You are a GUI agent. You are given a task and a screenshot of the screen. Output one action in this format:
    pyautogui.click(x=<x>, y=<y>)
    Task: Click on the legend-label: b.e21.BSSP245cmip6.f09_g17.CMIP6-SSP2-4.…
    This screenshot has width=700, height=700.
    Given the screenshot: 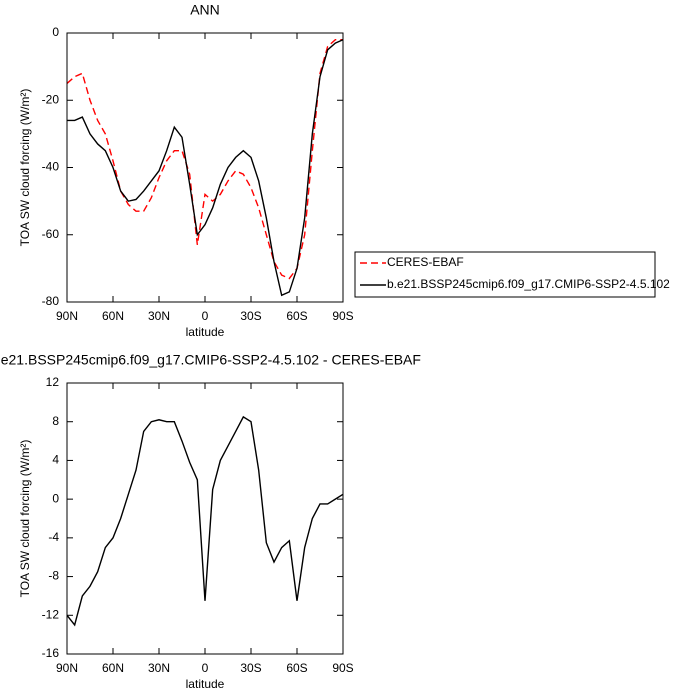 What is the action you would take?
    pyautogui.click(x=528, y=284)
    